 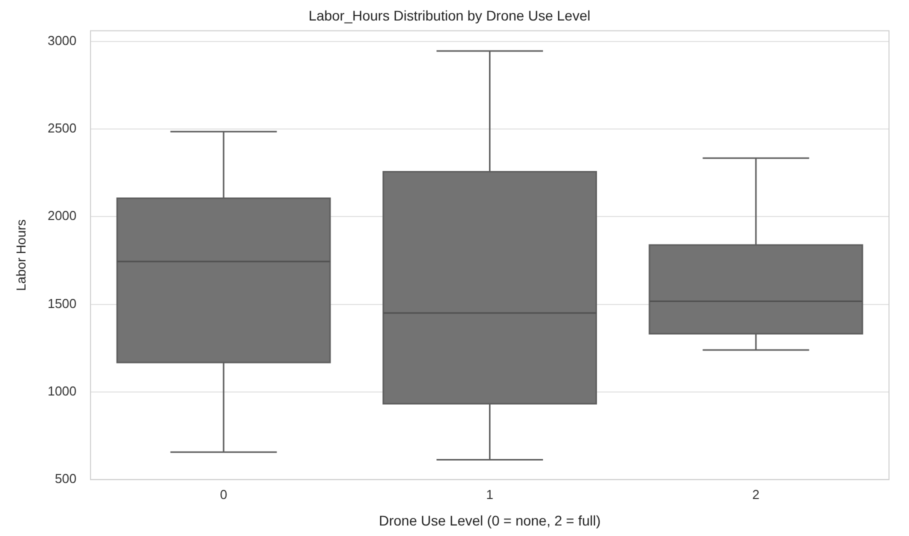 What do you see at coordinates (62, 216) in the screenshot?
I see `y-tick-label: 2000` at bounding box center [62, 216].